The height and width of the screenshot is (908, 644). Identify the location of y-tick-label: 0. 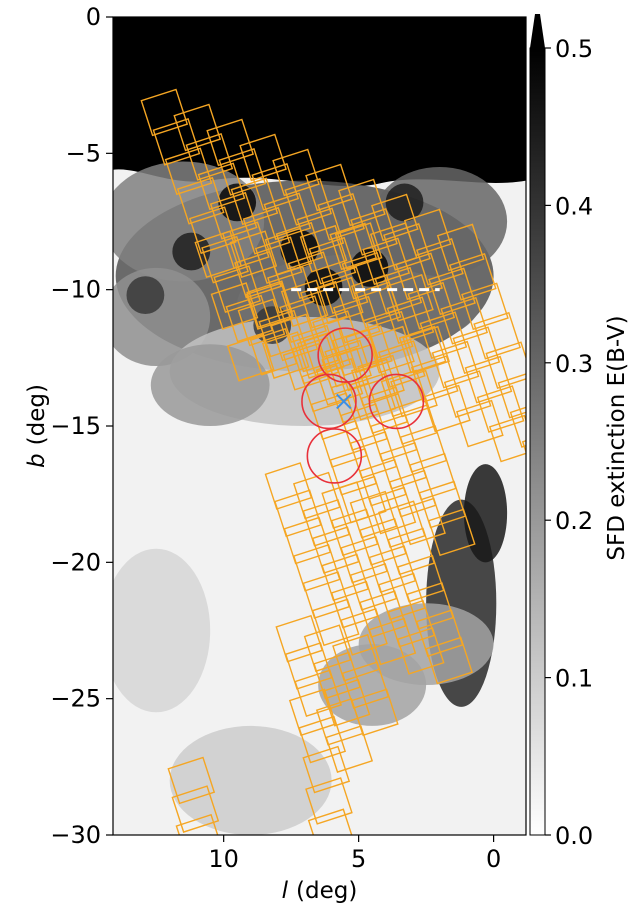
(93, 17).